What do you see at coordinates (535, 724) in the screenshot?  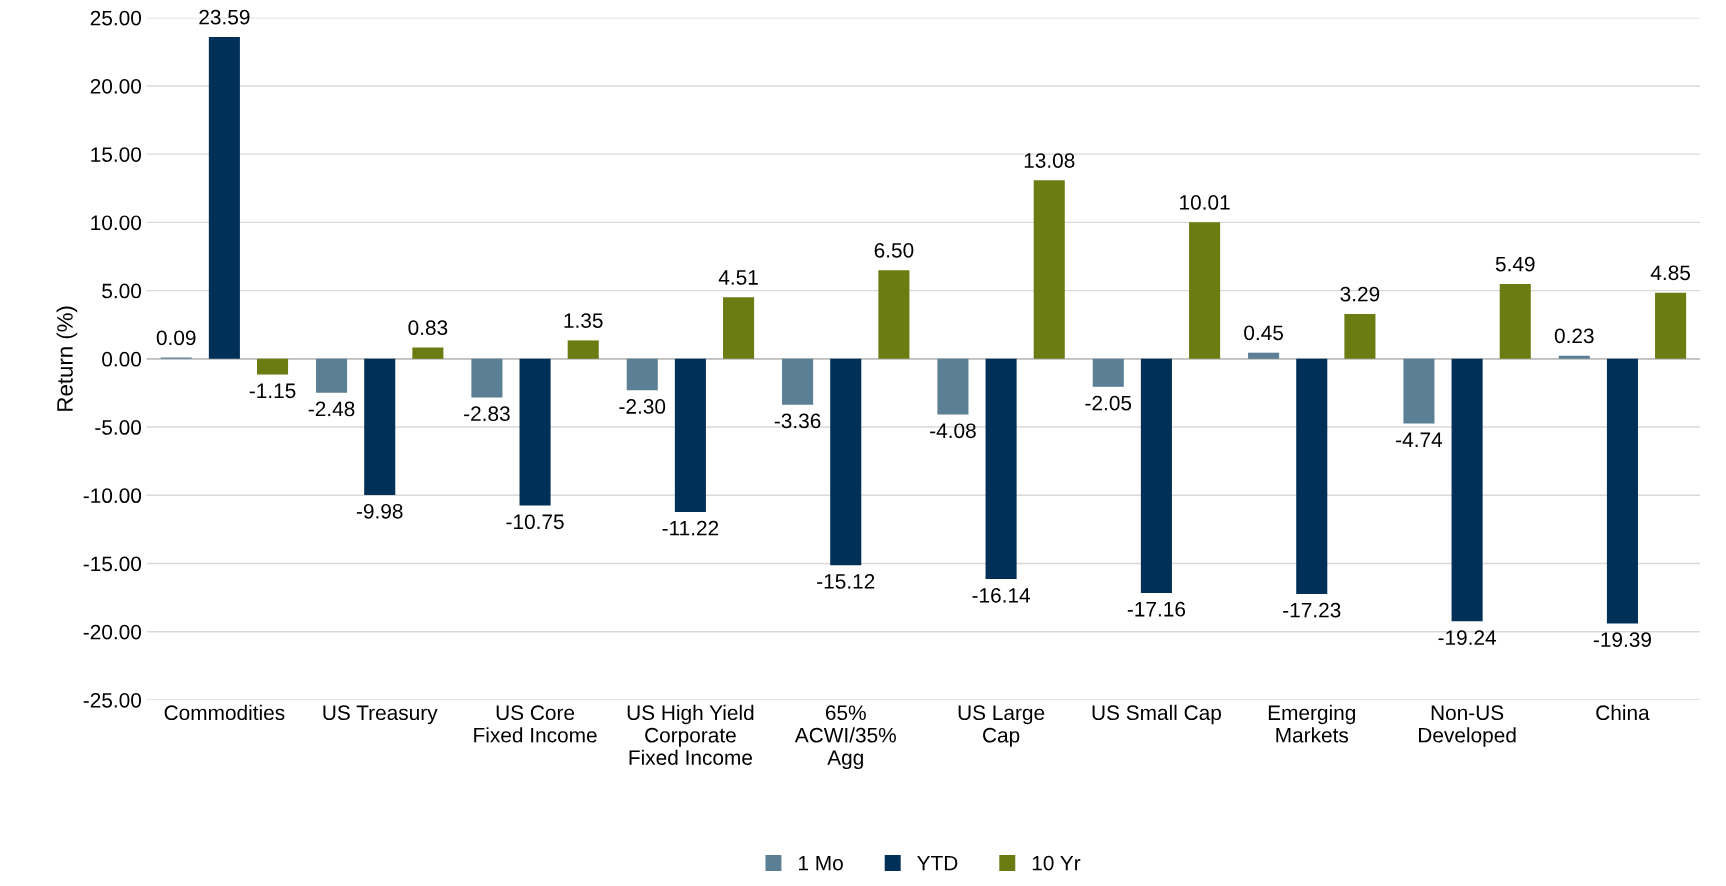 I see `x-tick-label: US Core Fixed Income` at bounding box center [535, 724].